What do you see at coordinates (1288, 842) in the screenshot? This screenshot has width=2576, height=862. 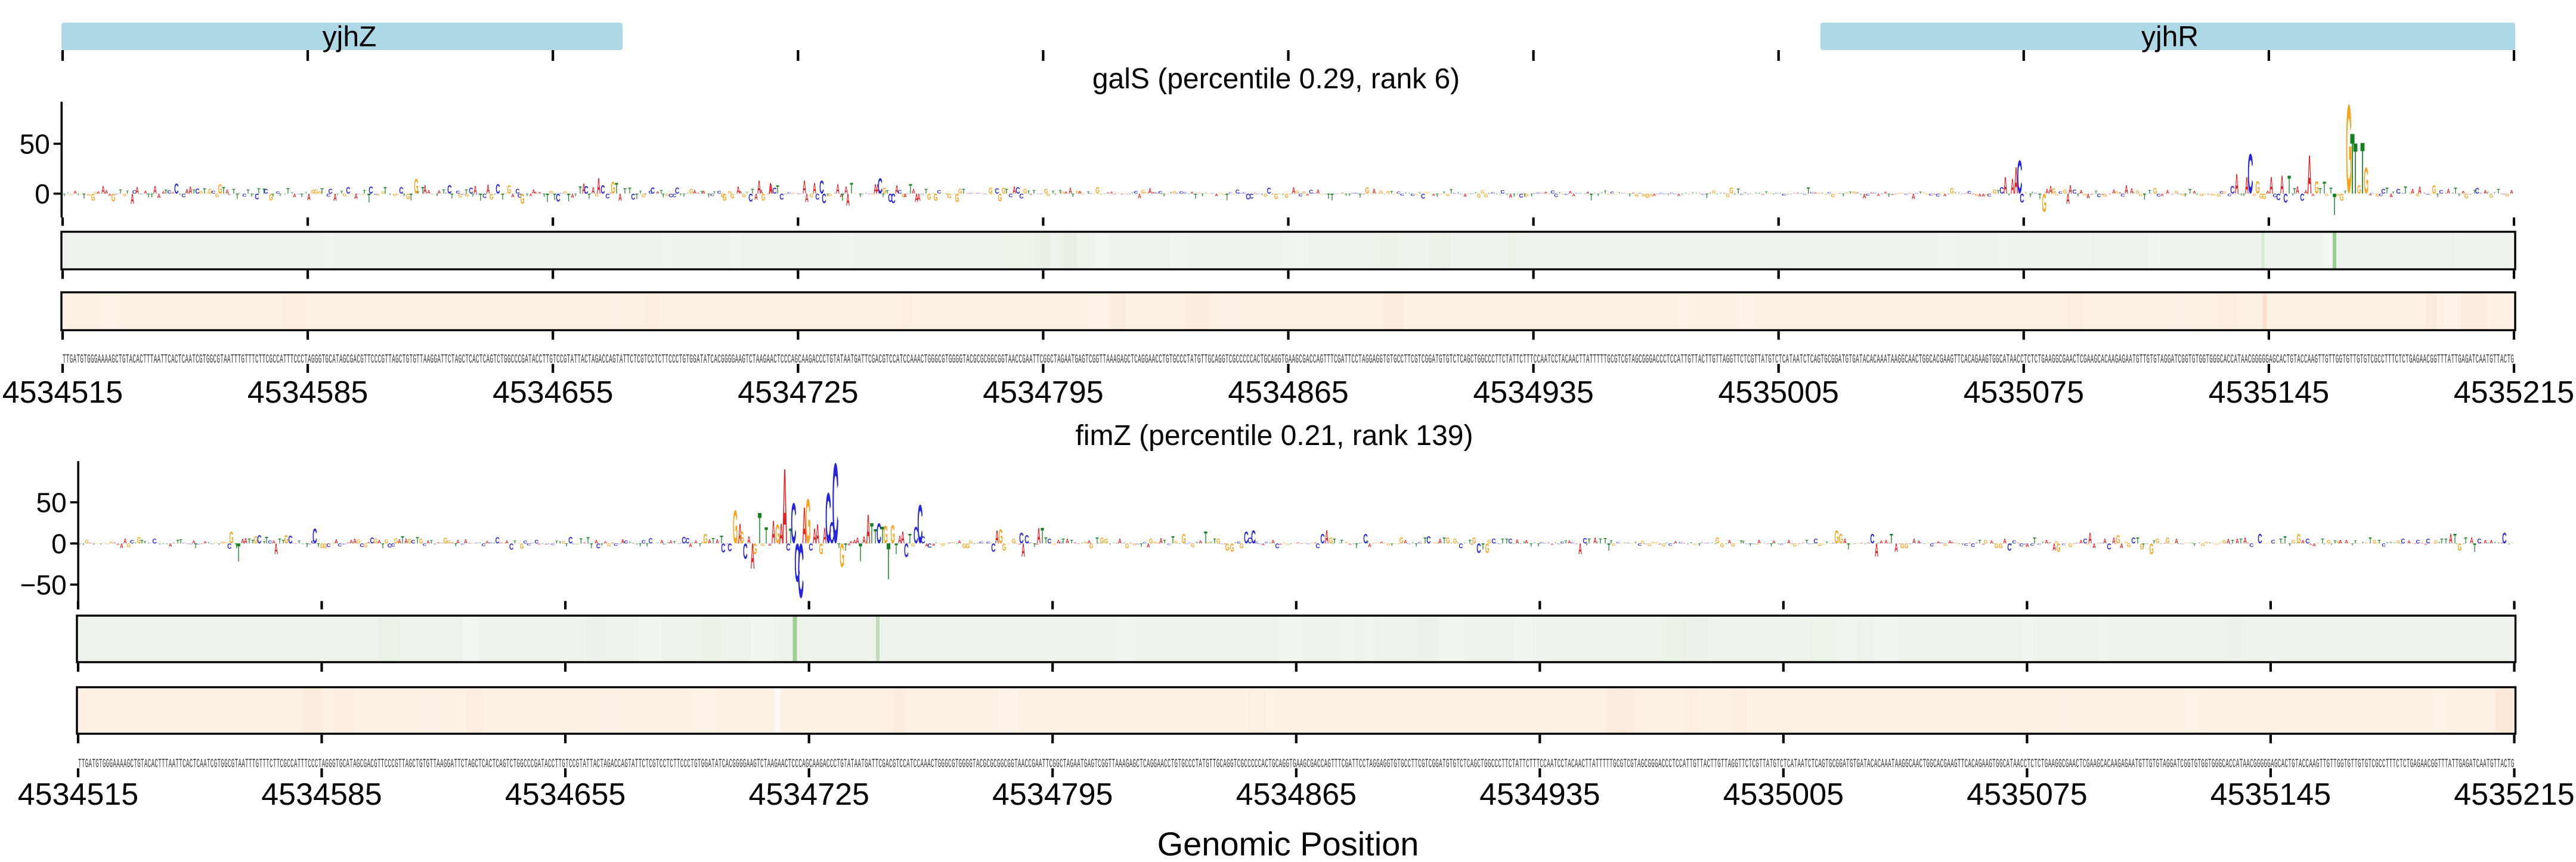 I see `svg-text: Genomic Position` at bounding box center [1288, 842].